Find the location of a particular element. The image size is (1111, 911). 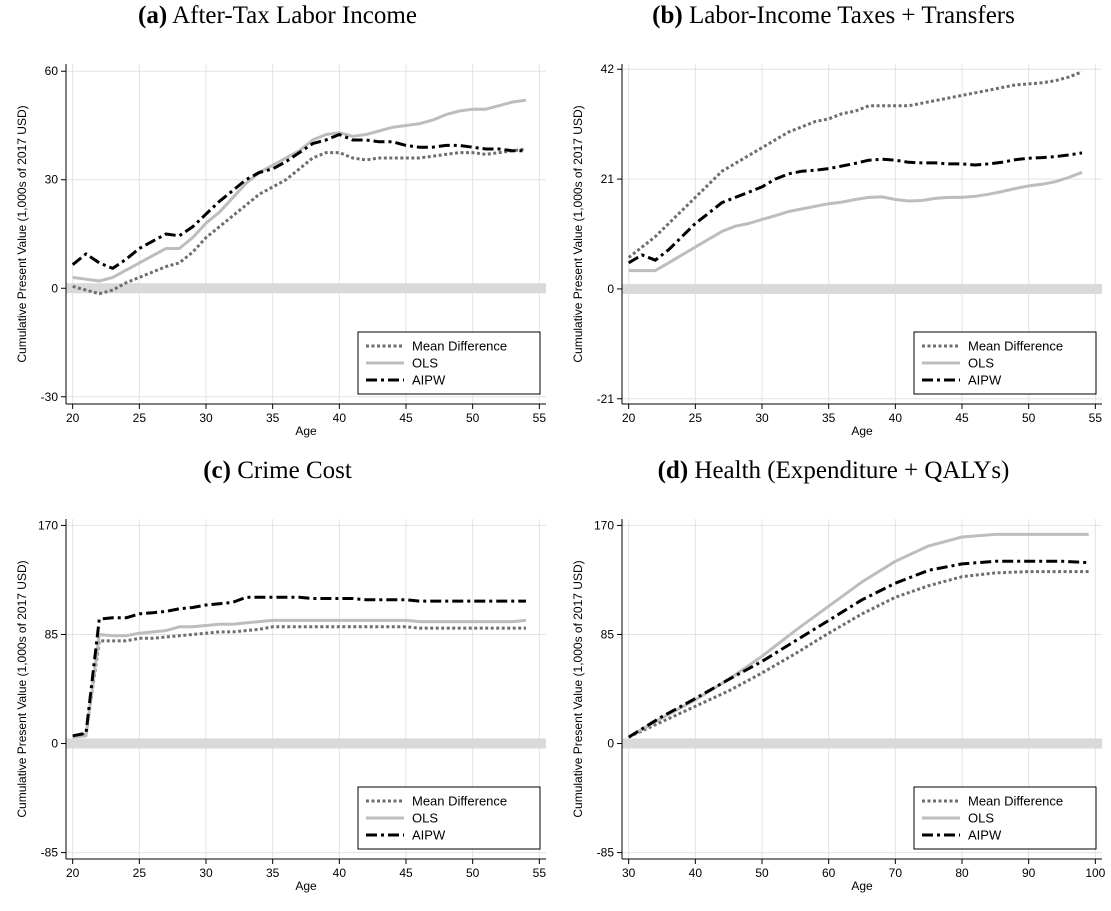

y-tick-label: 42 is located at coordinates (608, 69).